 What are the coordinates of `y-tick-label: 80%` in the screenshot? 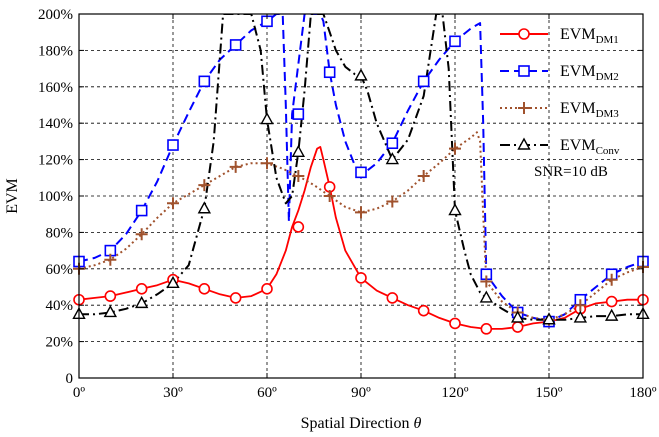 It's located at (60, 233).